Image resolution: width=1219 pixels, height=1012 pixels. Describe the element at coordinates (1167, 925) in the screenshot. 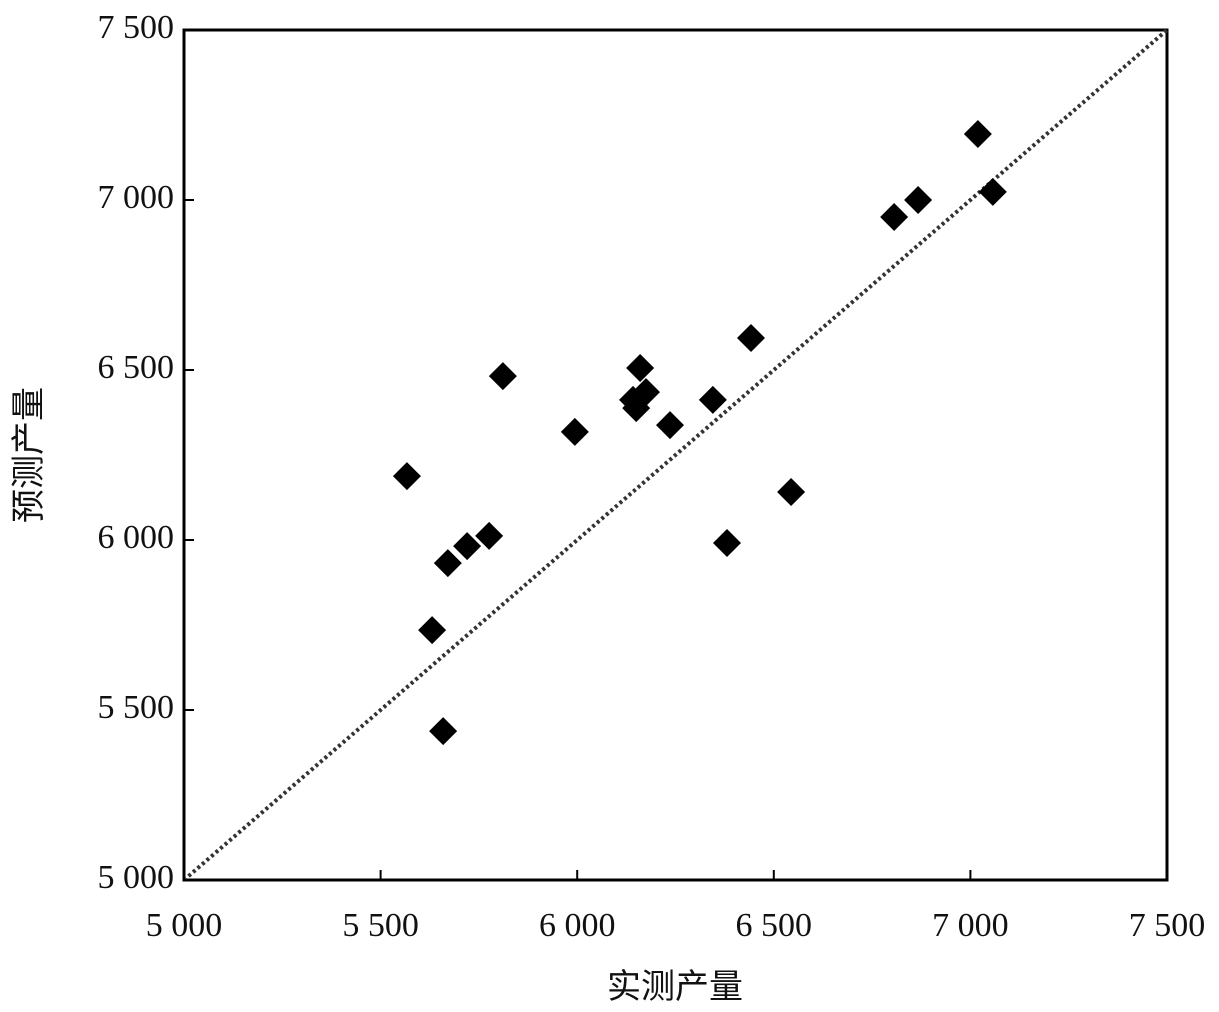

I see `x-tick-label: 7 500` at that location.